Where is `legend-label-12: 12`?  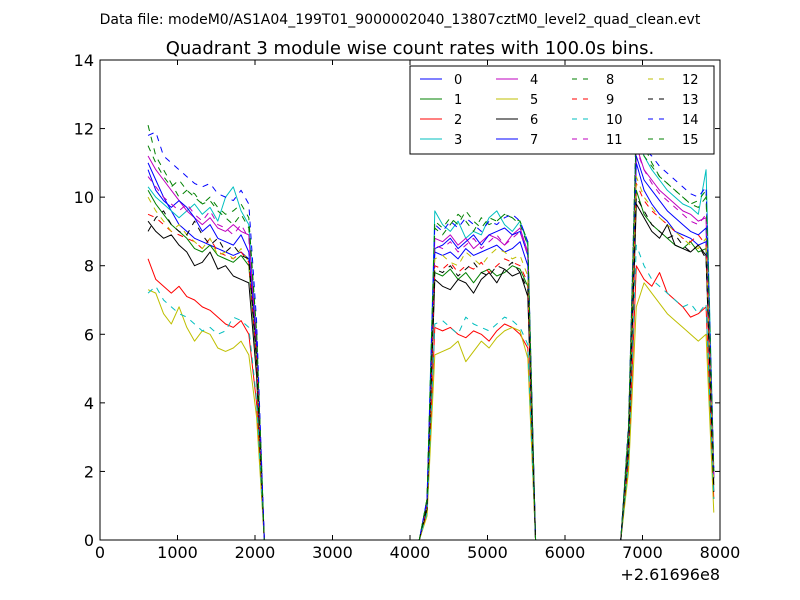 legend-label-12: 12 is located at coordinates (690, 80).